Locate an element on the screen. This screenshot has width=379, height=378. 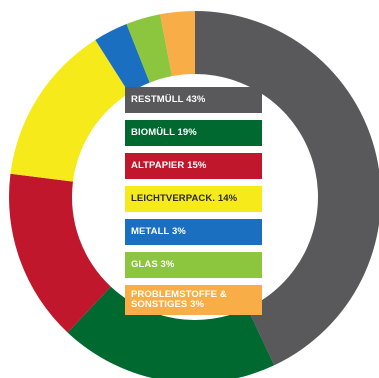
legend-item-glas: GLAS 3% is located at coordinates (193, 265).